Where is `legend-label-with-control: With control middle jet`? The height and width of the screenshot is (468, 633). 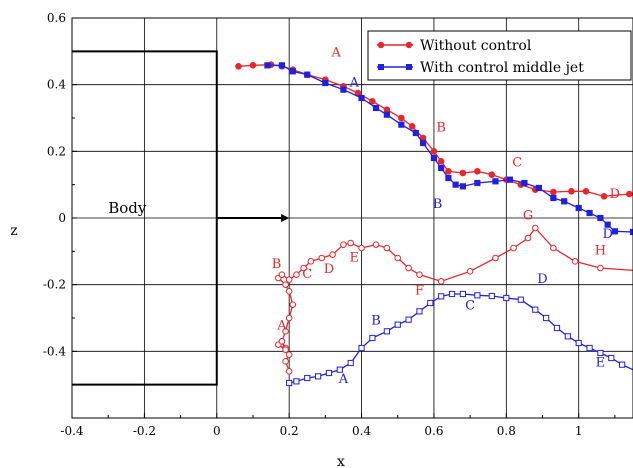
legend-label-with-control: With control middle jet is located at coordinates (502, 68).